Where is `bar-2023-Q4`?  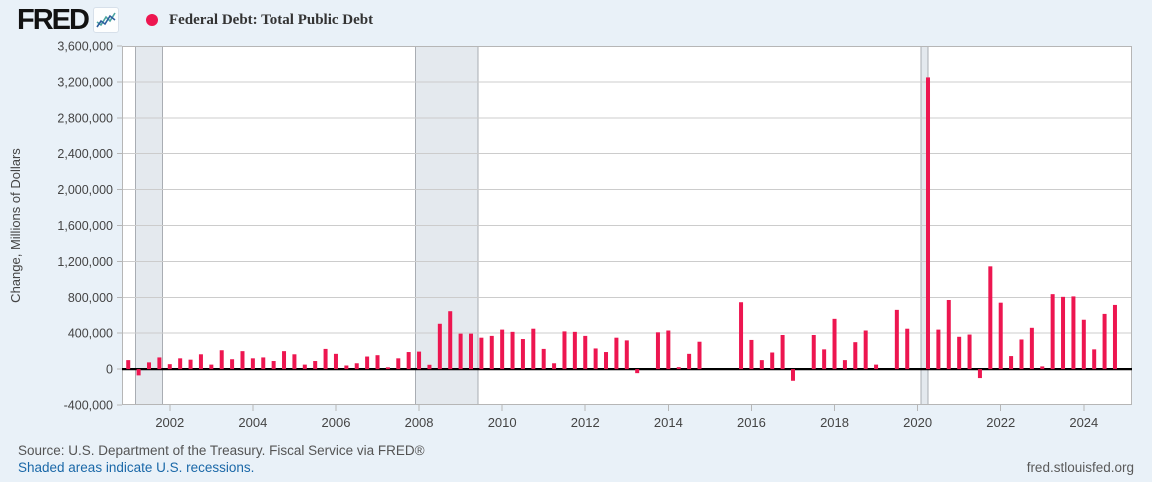 bar-2023-Q4 is located at coordinates (1073, 333).